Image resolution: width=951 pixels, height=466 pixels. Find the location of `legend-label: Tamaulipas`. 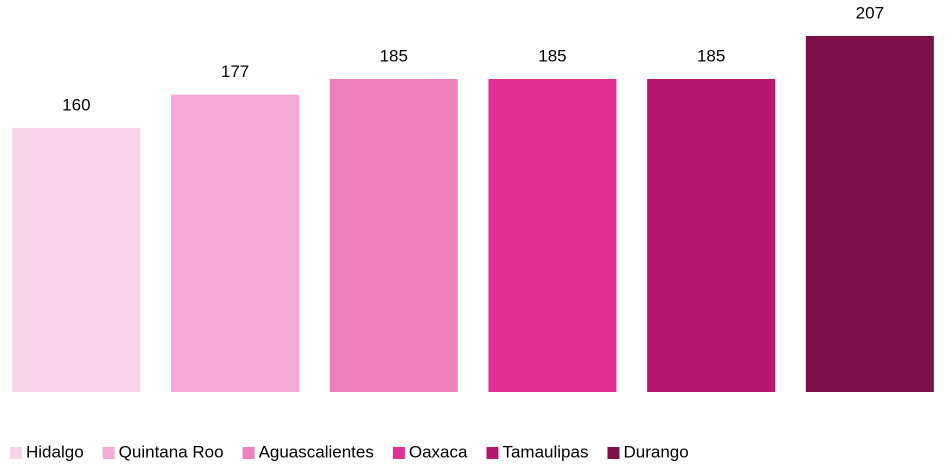

legend-label: Tamaulipas is located at coordinates (545, 451).